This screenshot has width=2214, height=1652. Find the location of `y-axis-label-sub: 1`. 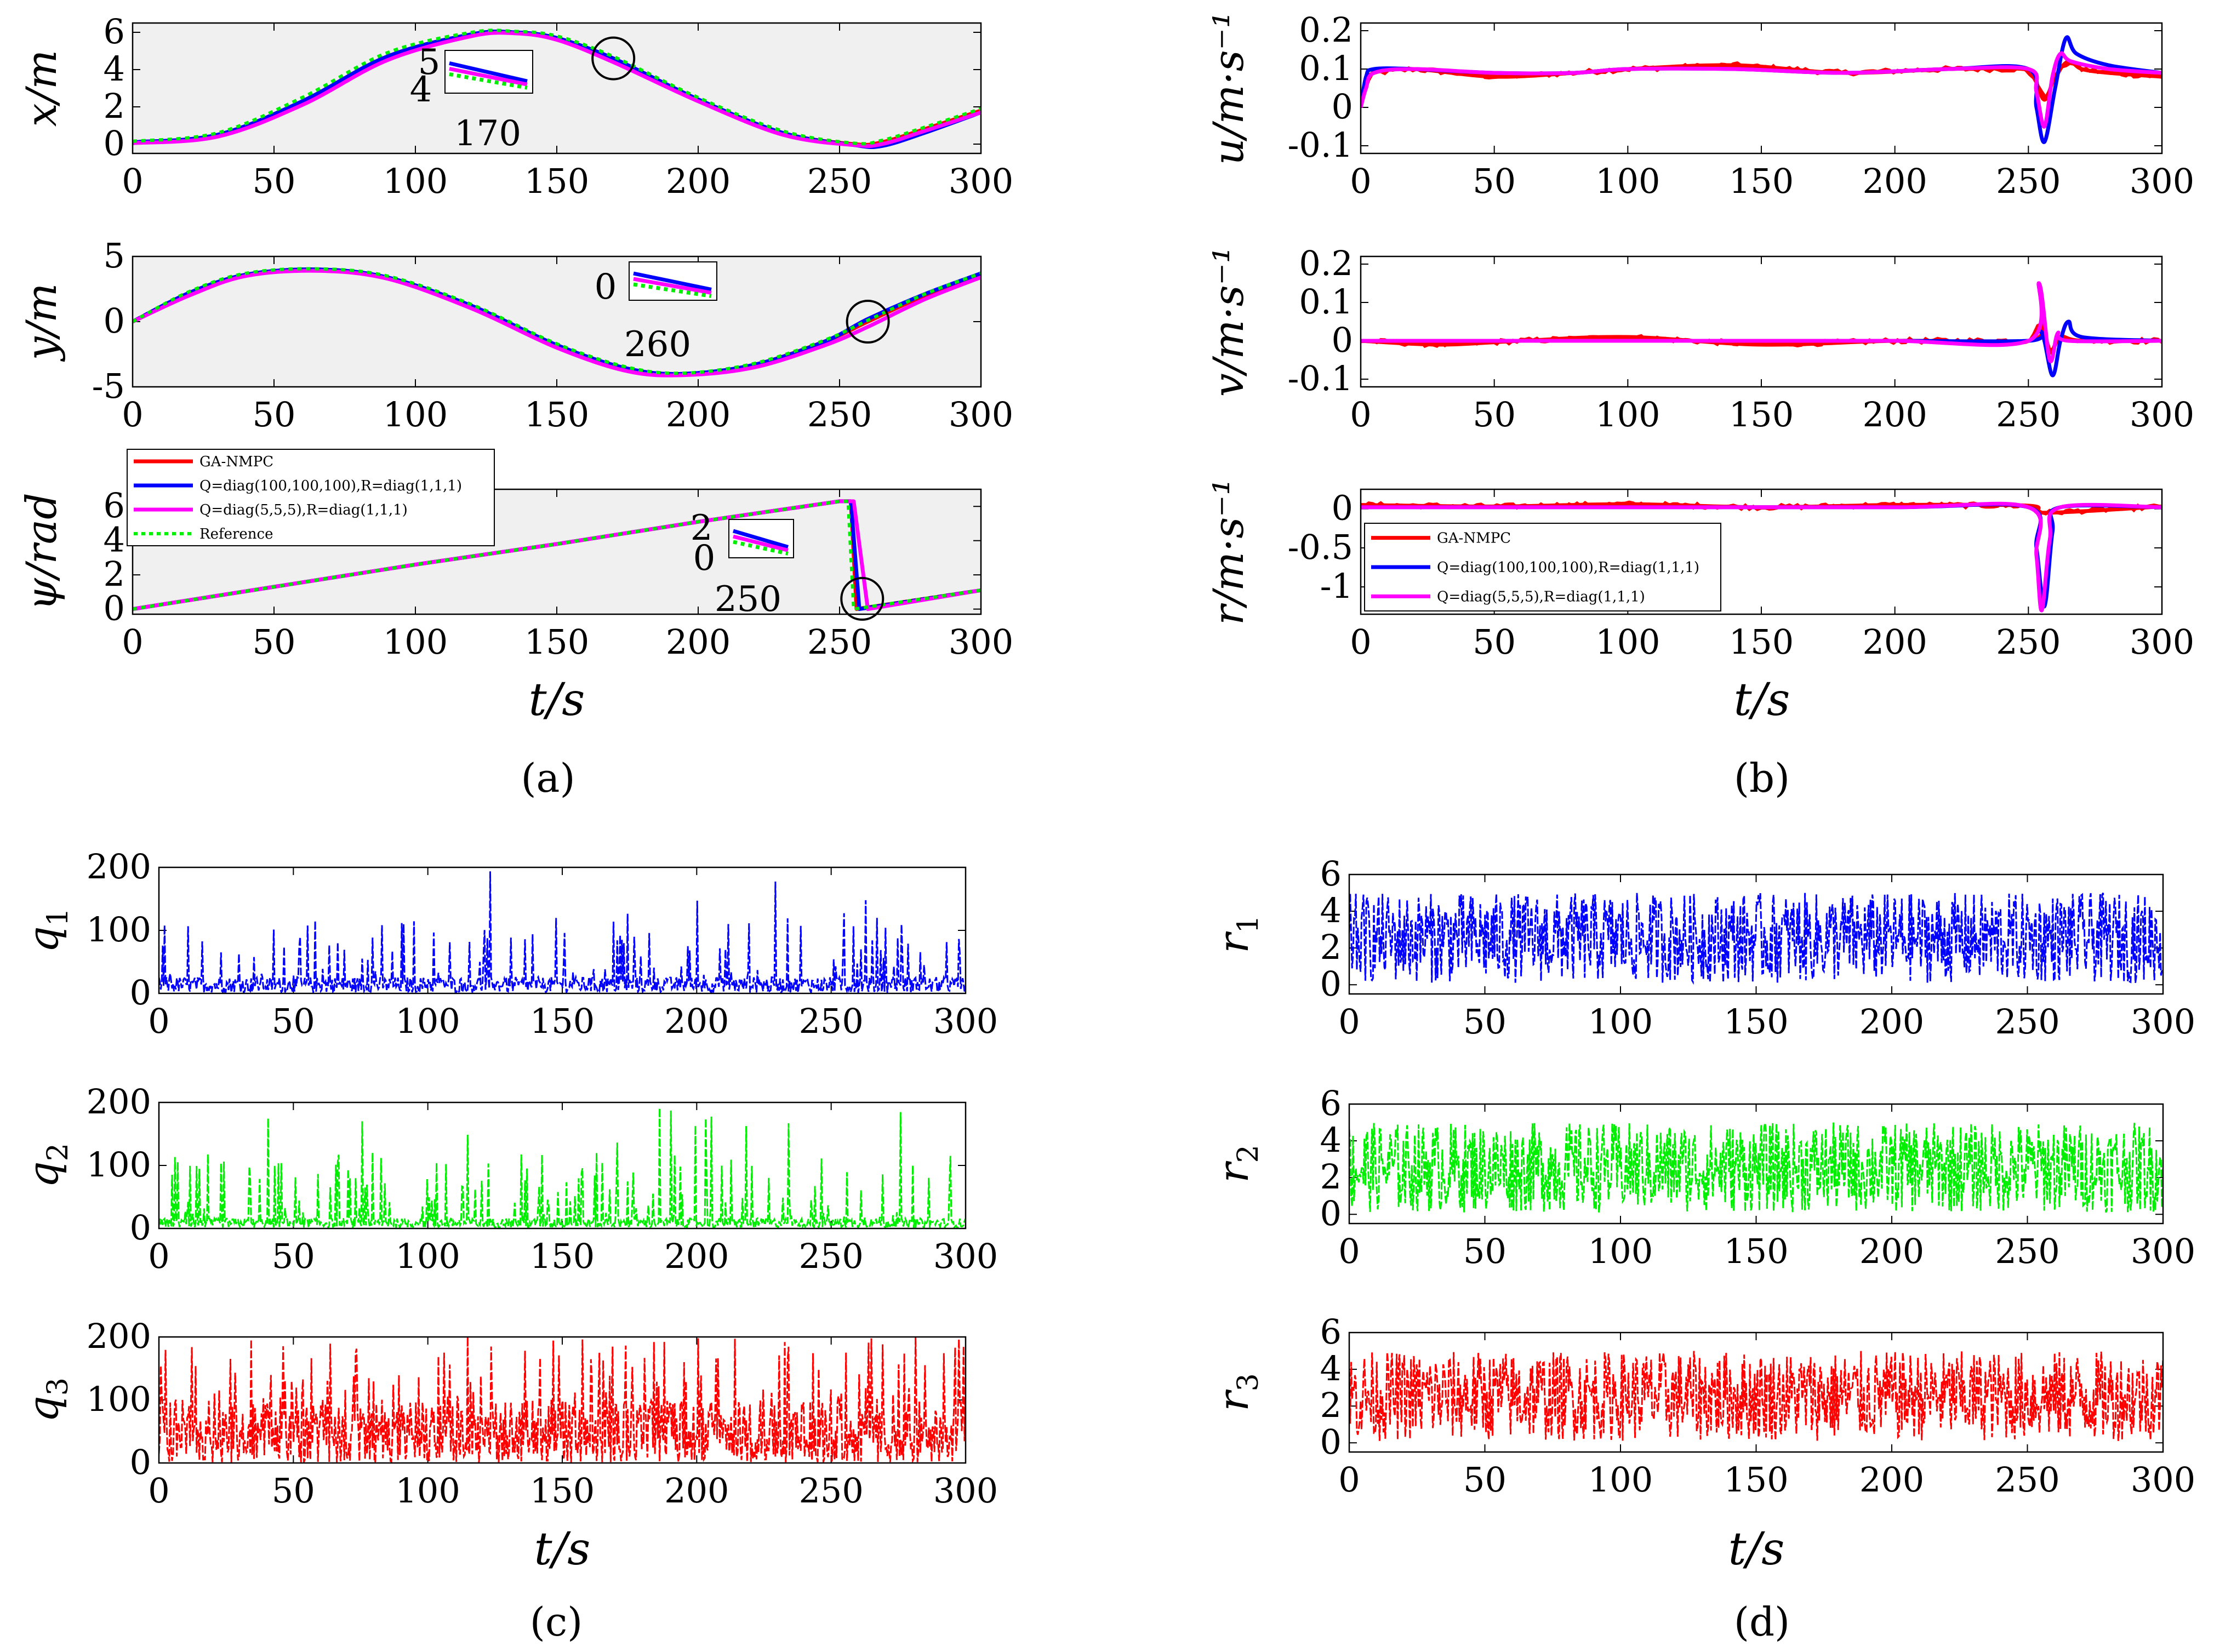

y-axis-label-sub: 1 is located at coordinates (1248, 924).